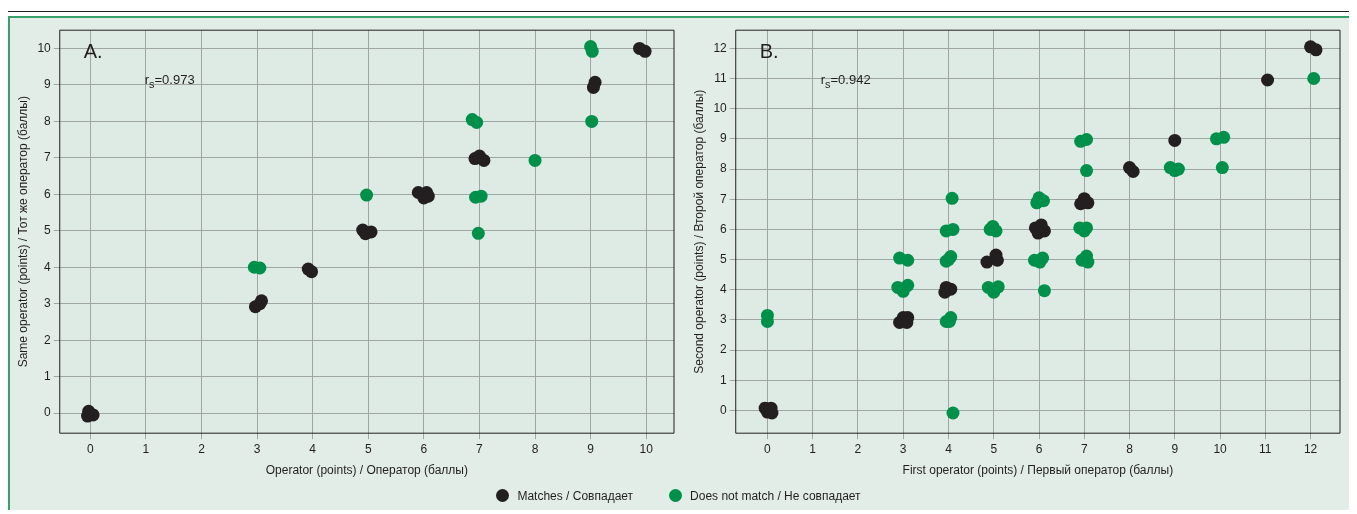 This screenshot has height=514, width=1357. Describe the element at coordinates (1310, 448) in the screenshot. I see `x-tick-label: 12` at that location.